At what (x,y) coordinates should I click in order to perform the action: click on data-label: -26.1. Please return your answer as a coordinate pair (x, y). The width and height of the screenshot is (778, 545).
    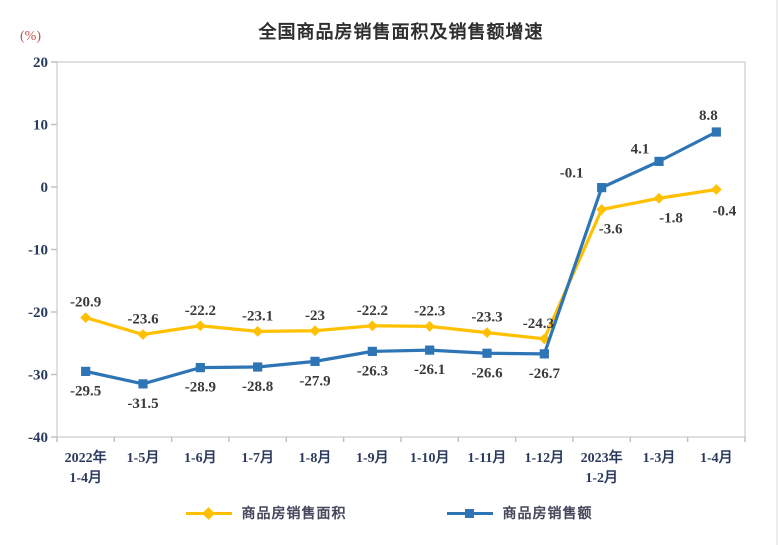
    Looking at the image, I should click on (429, 370).